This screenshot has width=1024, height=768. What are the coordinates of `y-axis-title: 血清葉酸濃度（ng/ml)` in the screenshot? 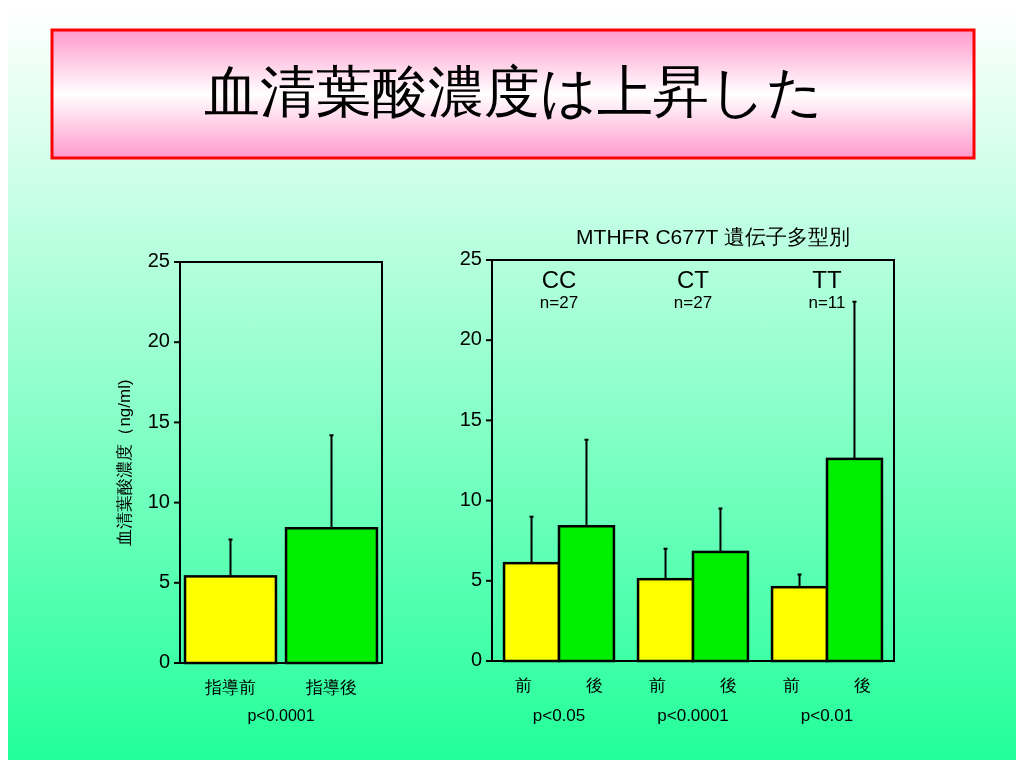 It's located at (124, 462).